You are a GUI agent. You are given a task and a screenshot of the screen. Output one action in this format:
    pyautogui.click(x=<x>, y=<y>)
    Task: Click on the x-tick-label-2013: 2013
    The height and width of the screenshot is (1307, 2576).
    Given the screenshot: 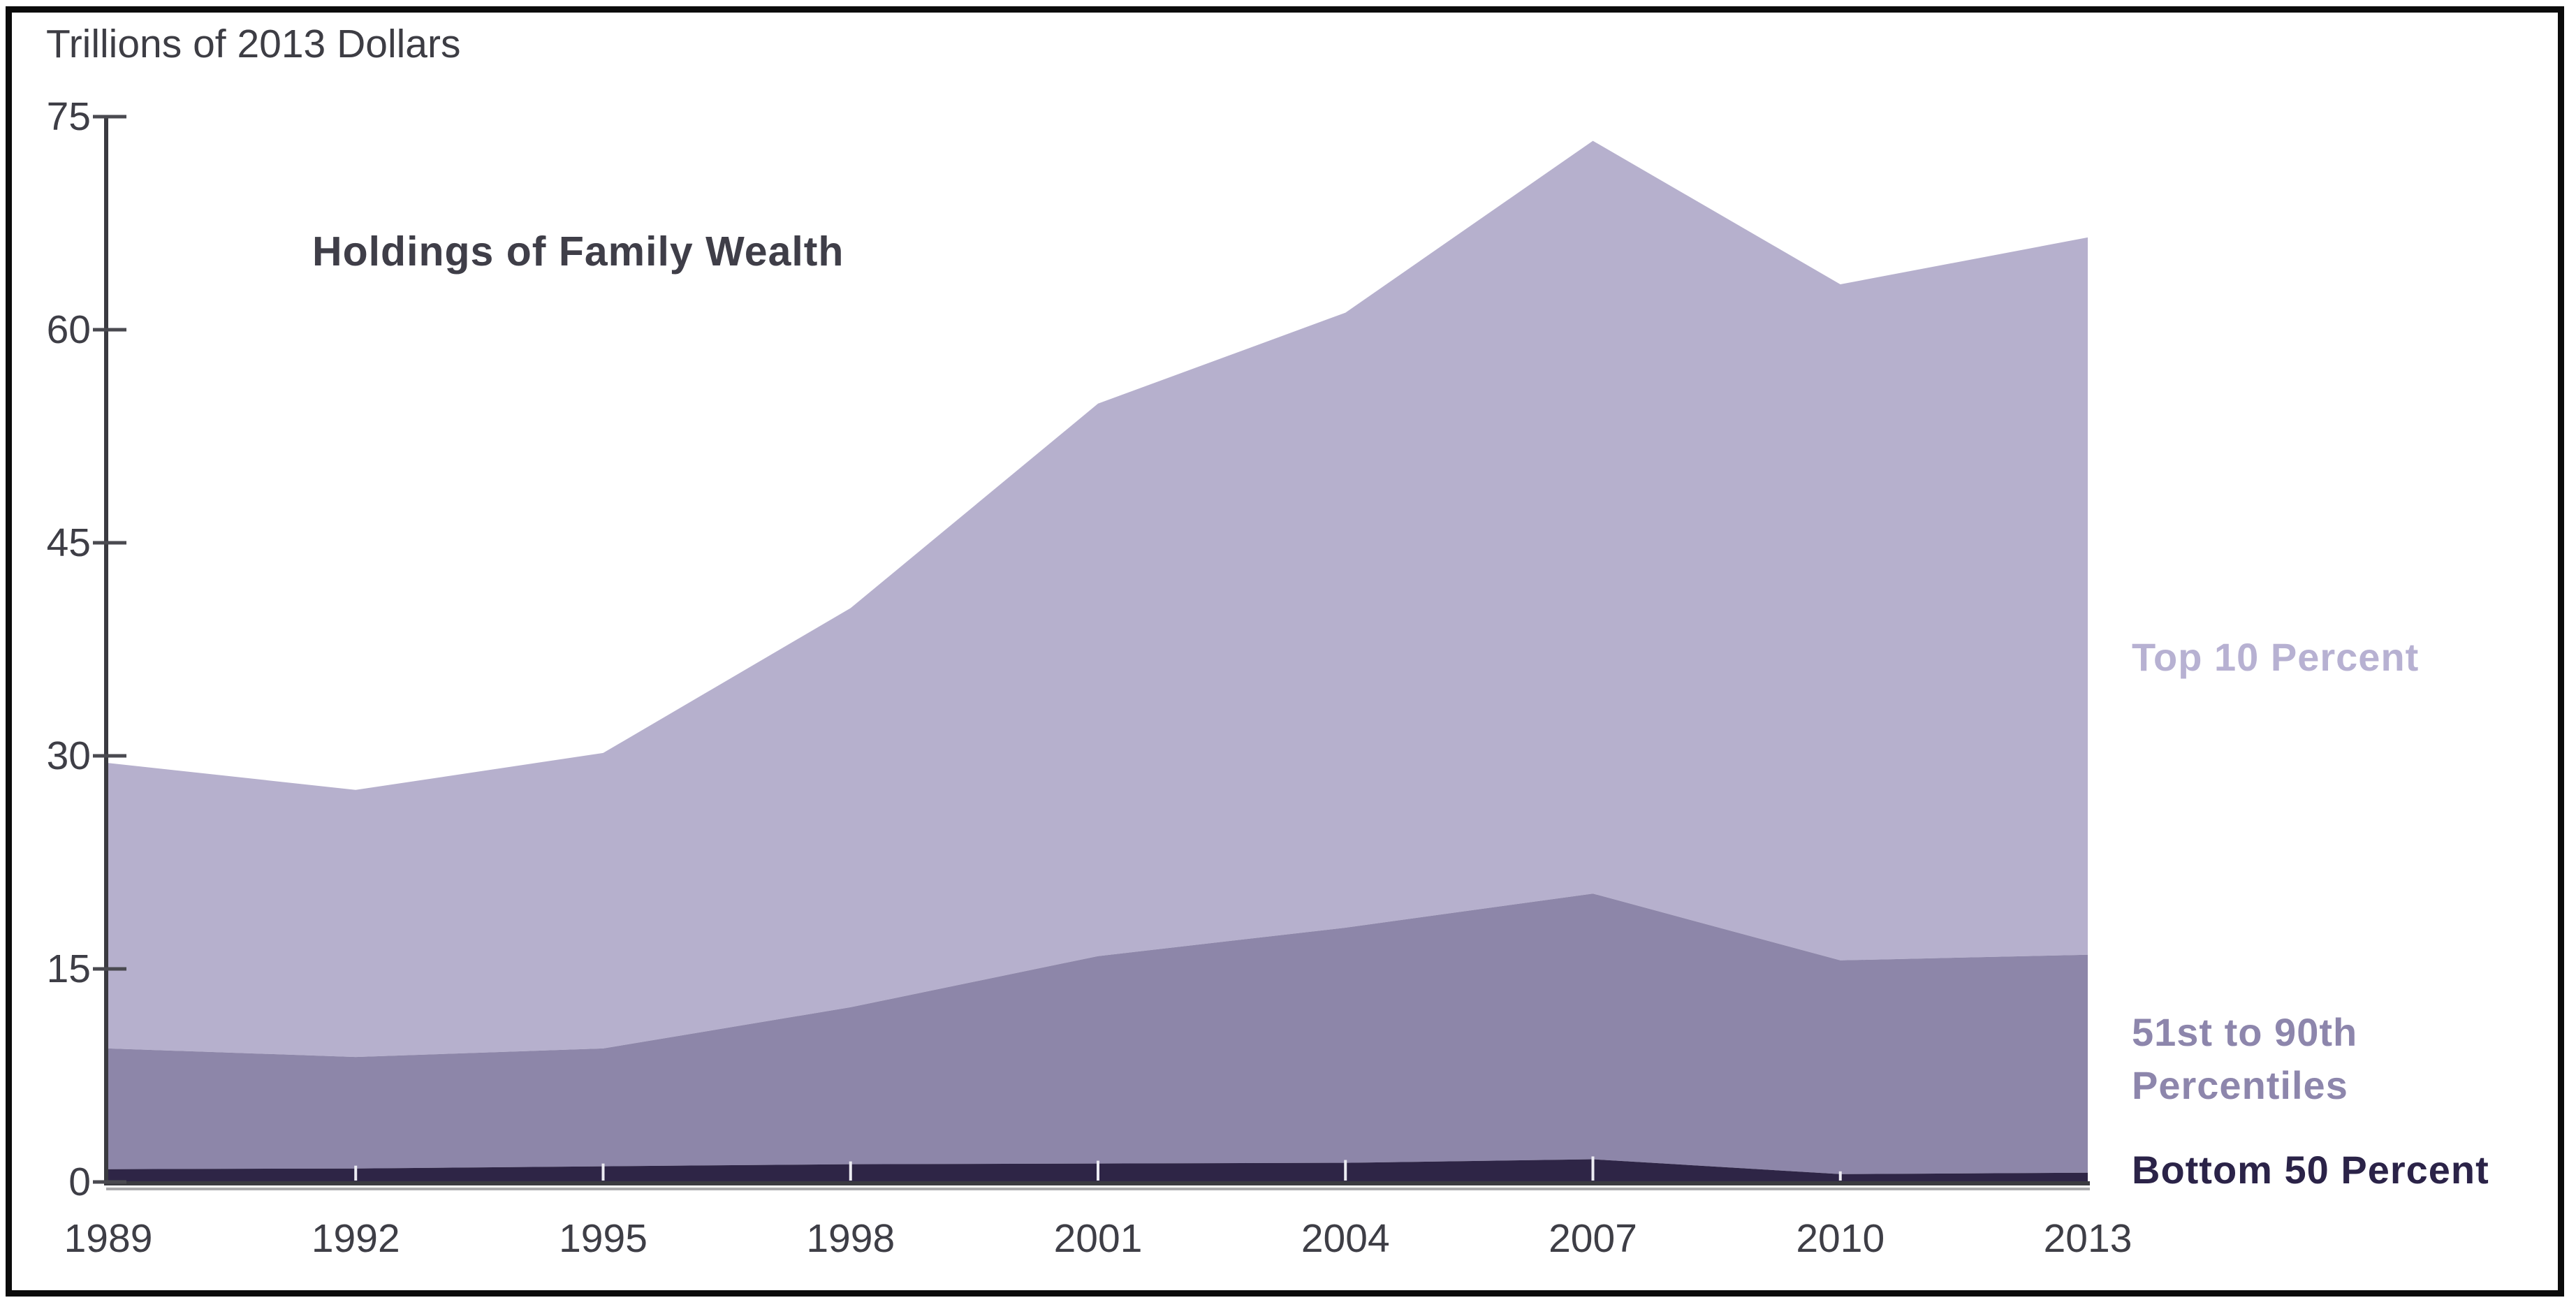 What is the action you would take?
    pyautogui.click(x=2087, y=1239)
    